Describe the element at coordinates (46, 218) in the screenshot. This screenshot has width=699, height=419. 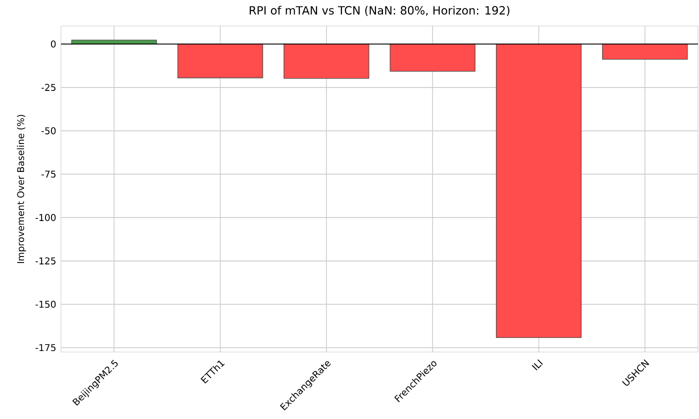
I see `y-tick-label: -100` at that location.